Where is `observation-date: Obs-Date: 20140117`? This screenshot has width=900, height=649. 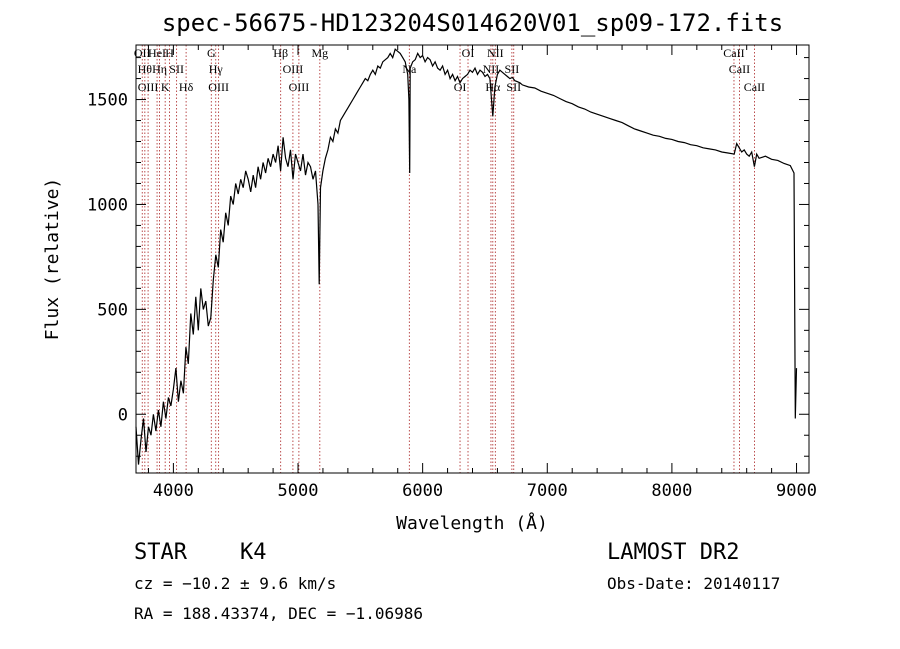 observation-date: Obs-Date: 20140117 is located at coordinates (694, 583).